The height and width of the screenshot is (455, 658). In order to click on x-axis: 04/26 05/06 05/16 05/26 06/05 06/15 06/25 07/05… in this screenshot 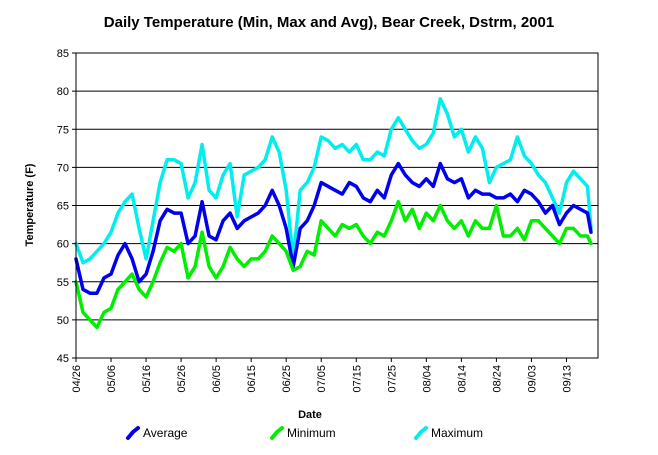, I will do `click(322, 375)`.